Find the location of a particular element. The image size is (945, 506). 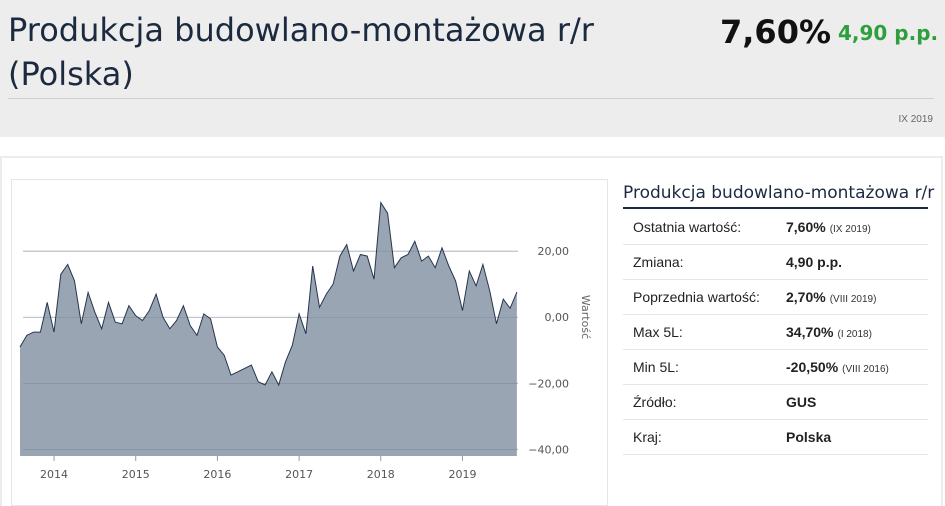

stats-title: Produkcja budowlano-montażowa r/r is located at coordinates (779, 193).